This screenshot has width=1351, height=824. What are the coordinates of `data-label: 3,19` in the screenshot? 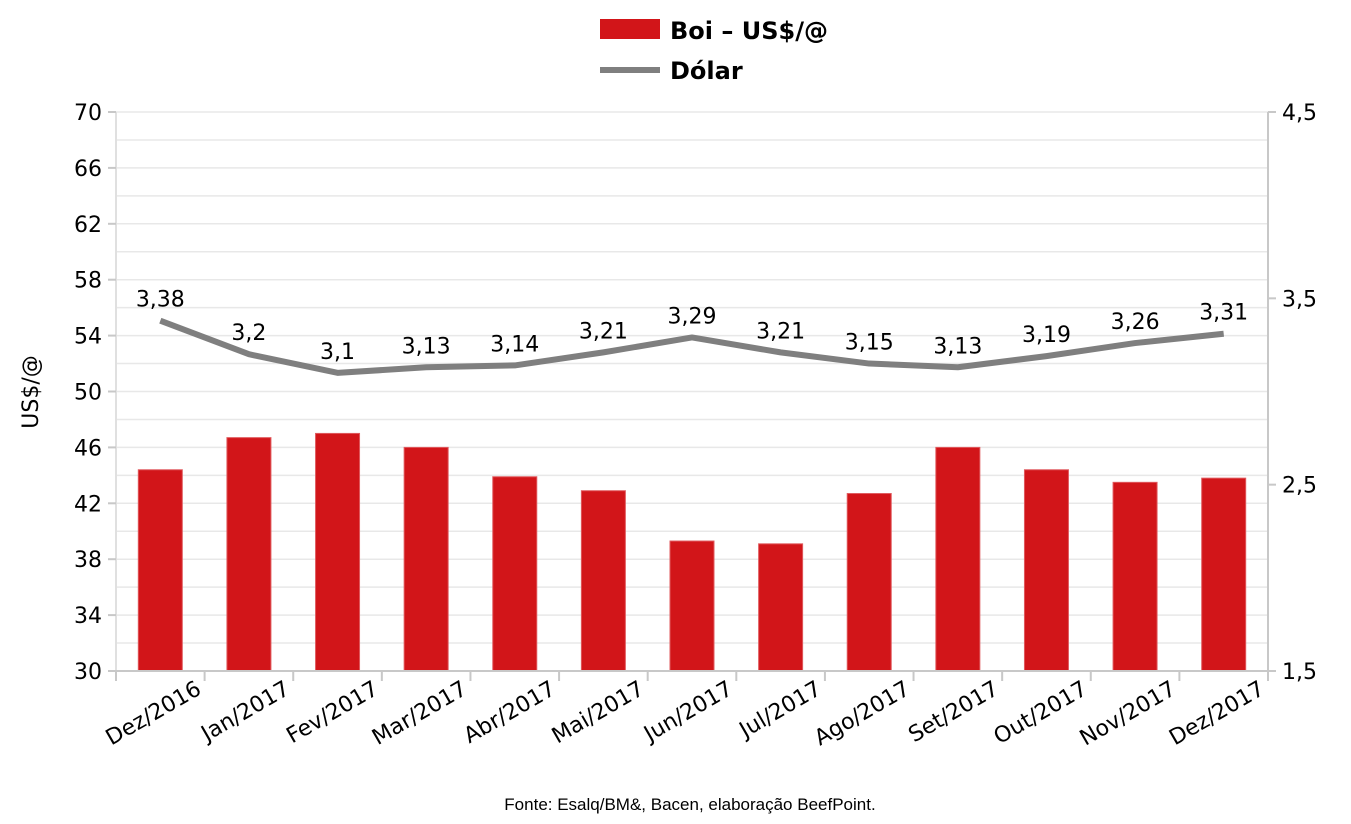 It's located at (1046, 335).